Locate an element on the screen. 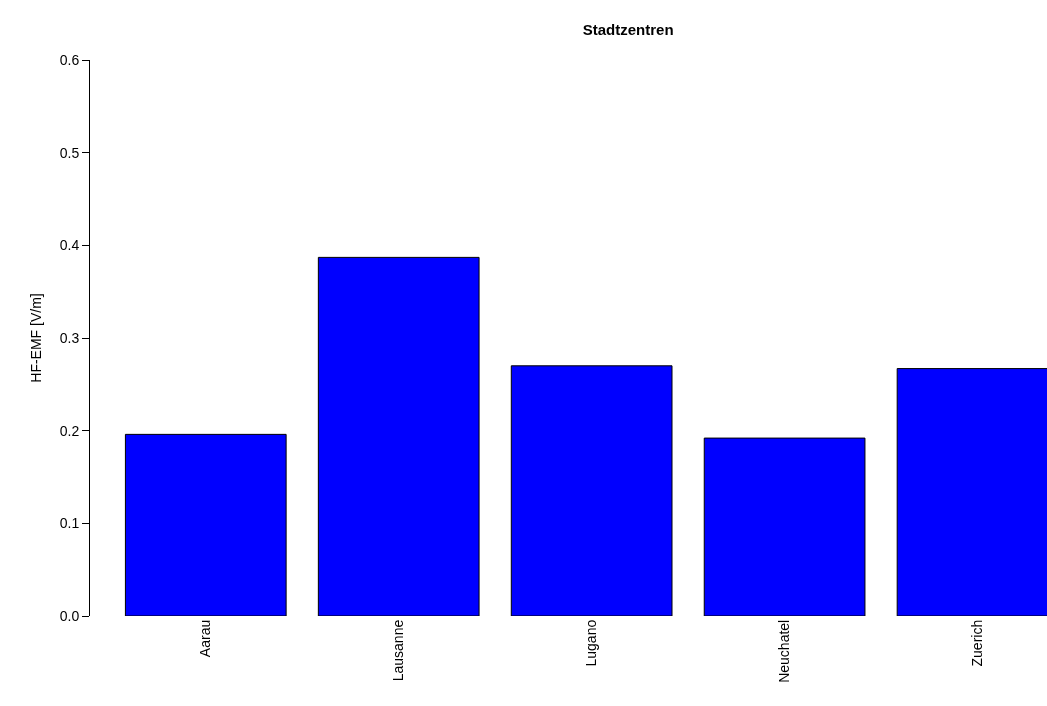 The width and height of the screenshot is (1047, 706). y-tick-label: 0.4 is located at coordinates (69, 245).